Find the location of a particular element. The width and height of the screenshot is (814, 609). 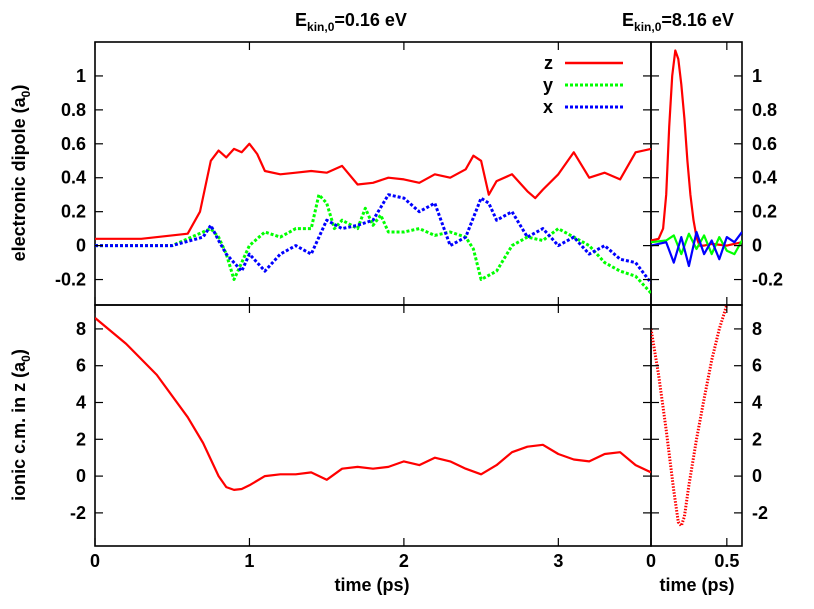

xlabel-right: time (ps) is located at coordinates (696, 585).